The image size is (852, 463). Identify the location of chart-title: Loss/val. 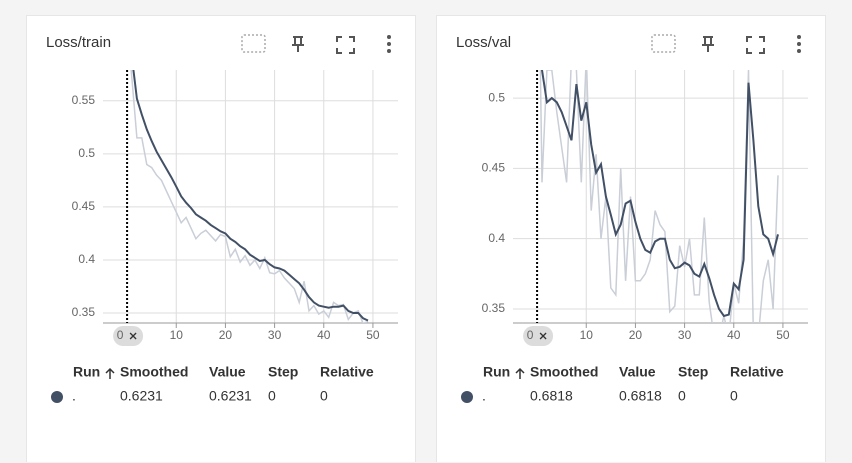
(483, 42).